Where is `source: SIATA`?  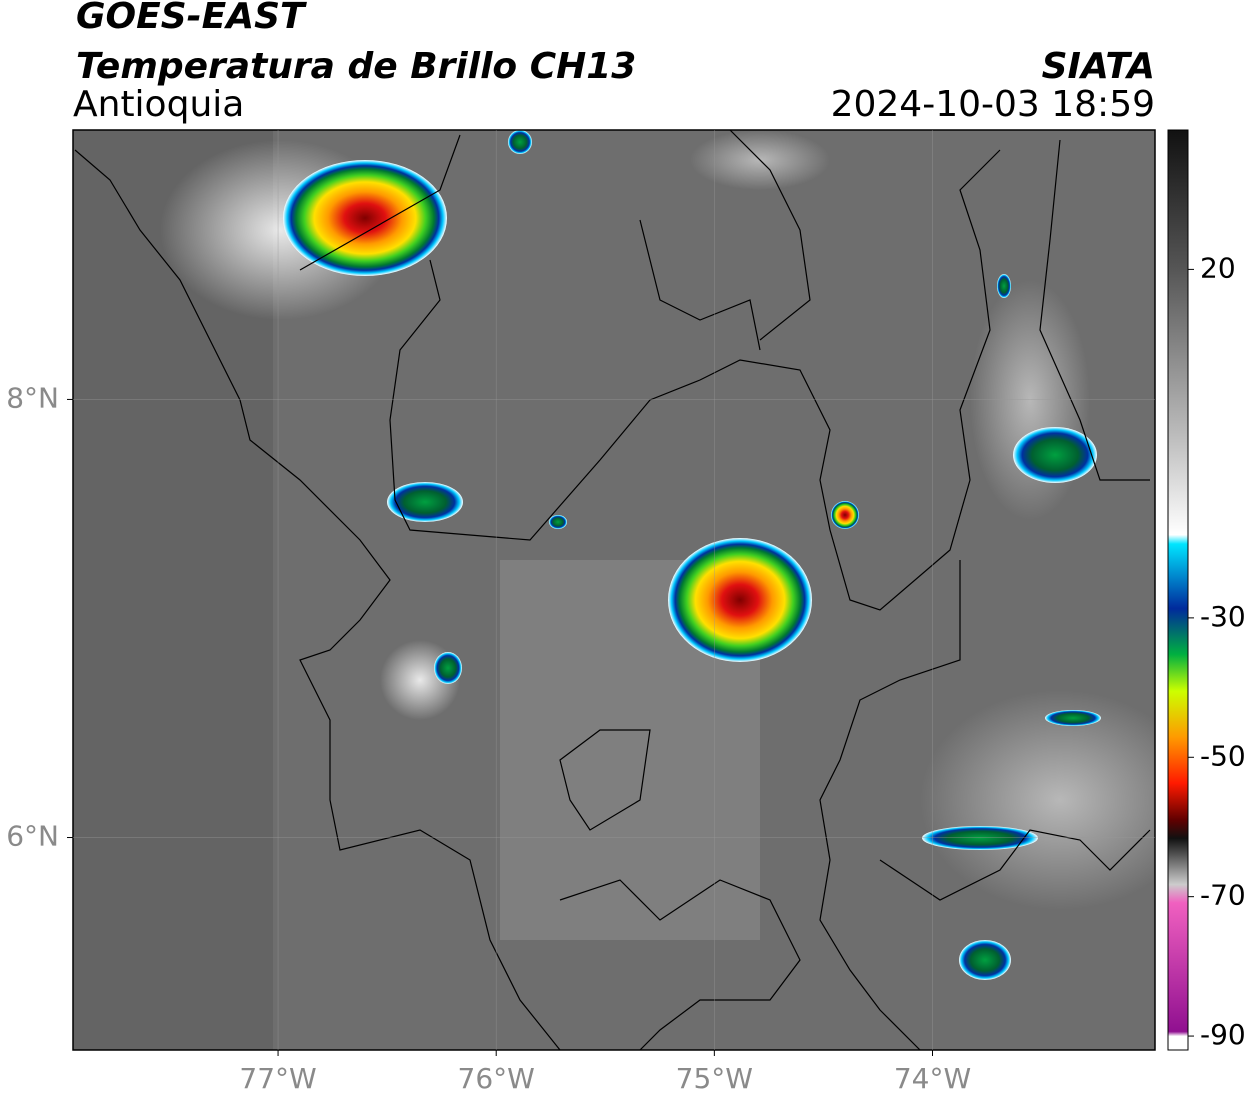 source: SIATA is located at coordinates (1098, 66).